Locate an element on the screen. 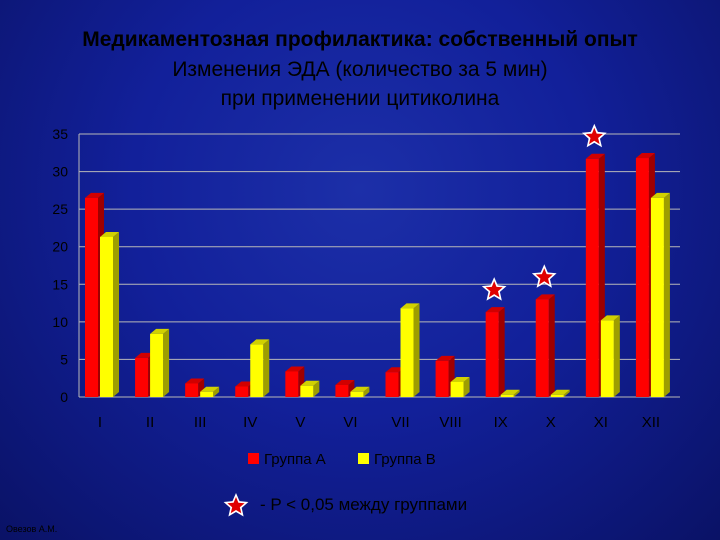 This screenshot has width=720, height=540. significance-footnote: - P < 0,05 между группами is located at coordinates (344, 505).